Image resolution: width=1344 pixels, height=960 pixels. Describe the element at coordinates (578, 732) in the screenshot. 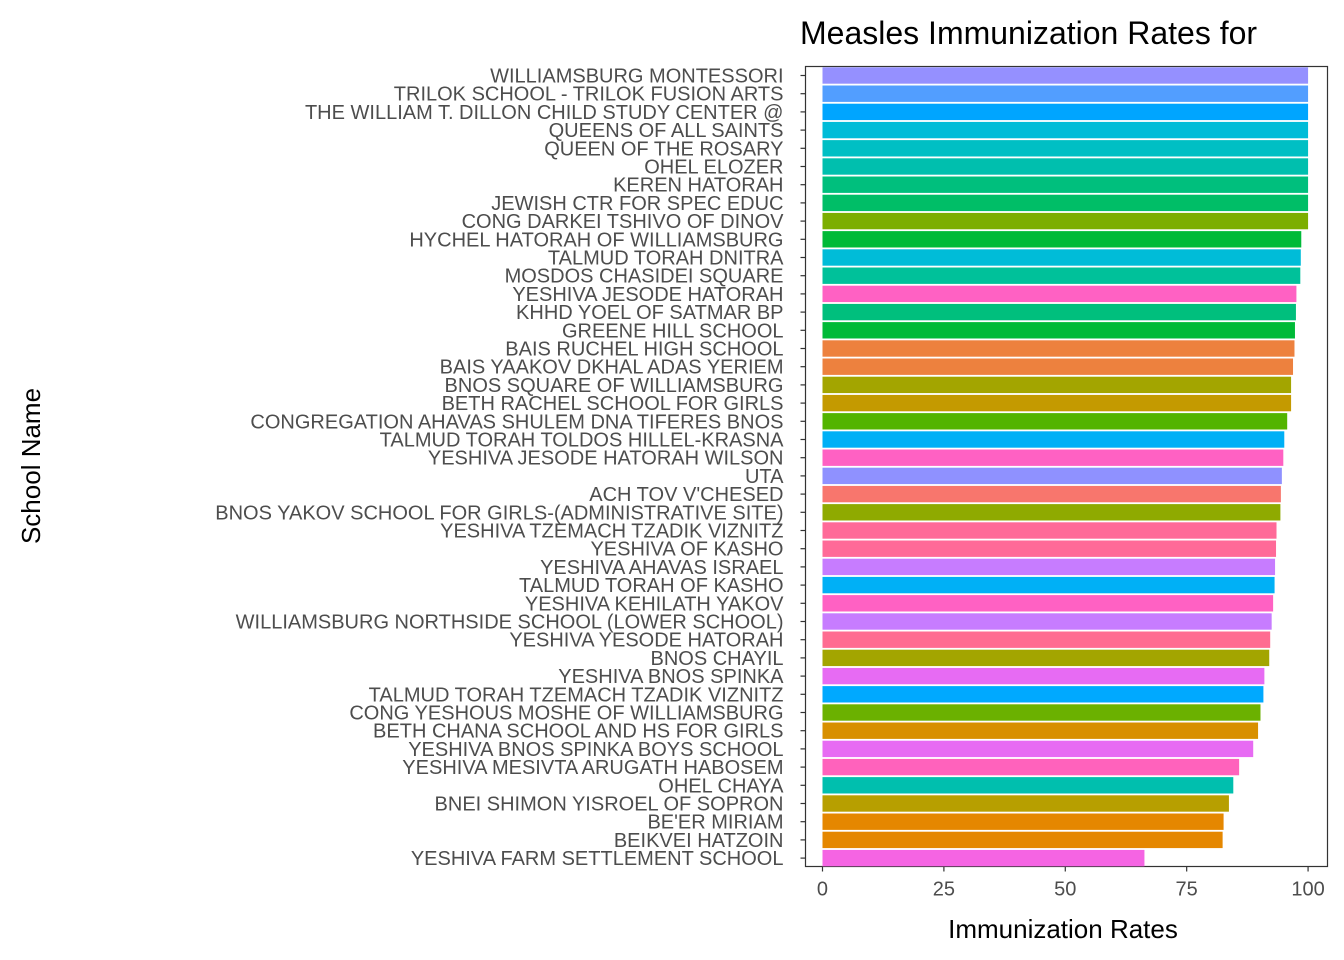

I see `y-tick-label: BETH CHANA SCHOOL AND HS FOR GIRLS` at that location.